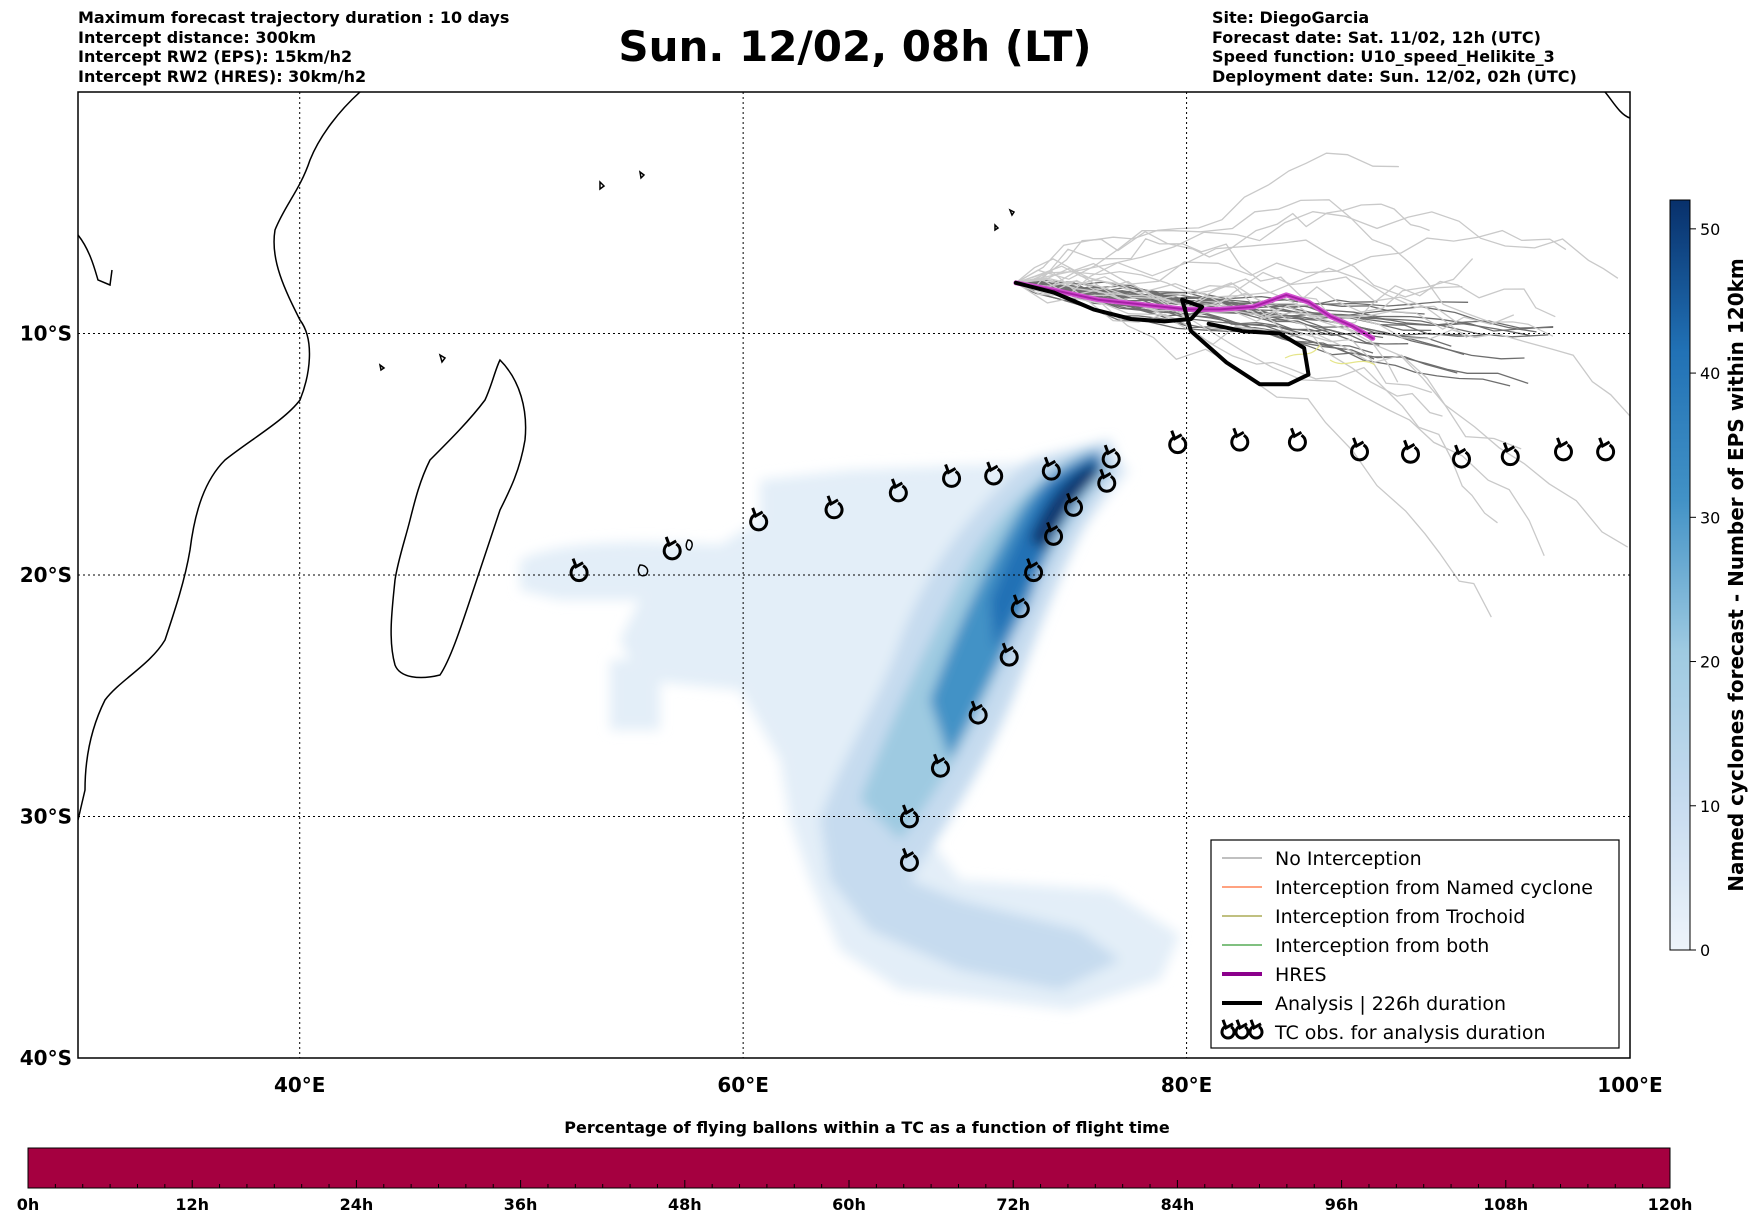 The height and width of the screenshot is (1223, 1754). Describe the element at coordinates (521, 1204) in the screenshot. I see `pct-tick-label: 36h` at that location.